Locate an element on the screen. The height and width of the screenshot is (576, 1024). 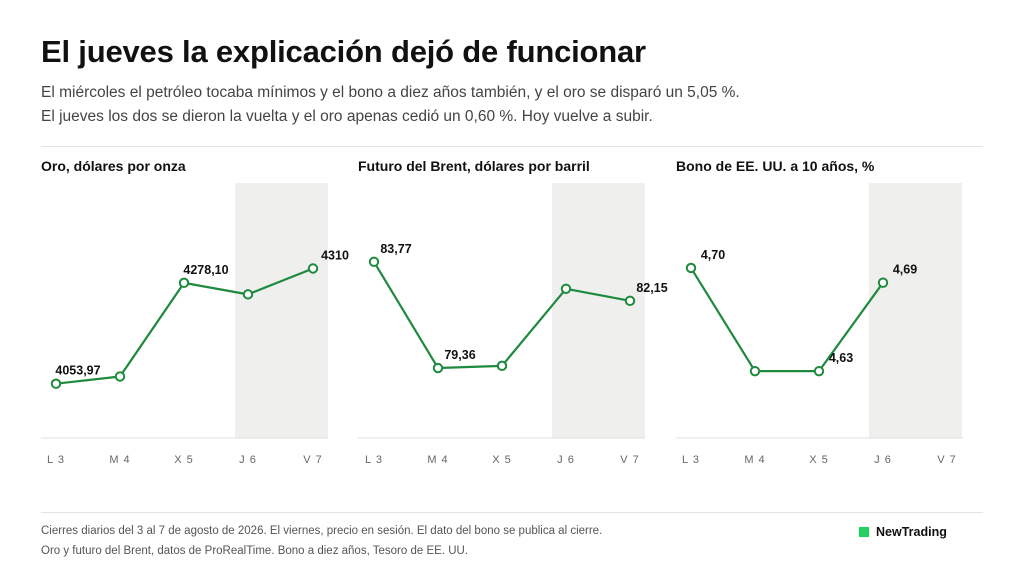
chart-title-gold: Oro, dólares por onza is located at coordinates (113, 166).